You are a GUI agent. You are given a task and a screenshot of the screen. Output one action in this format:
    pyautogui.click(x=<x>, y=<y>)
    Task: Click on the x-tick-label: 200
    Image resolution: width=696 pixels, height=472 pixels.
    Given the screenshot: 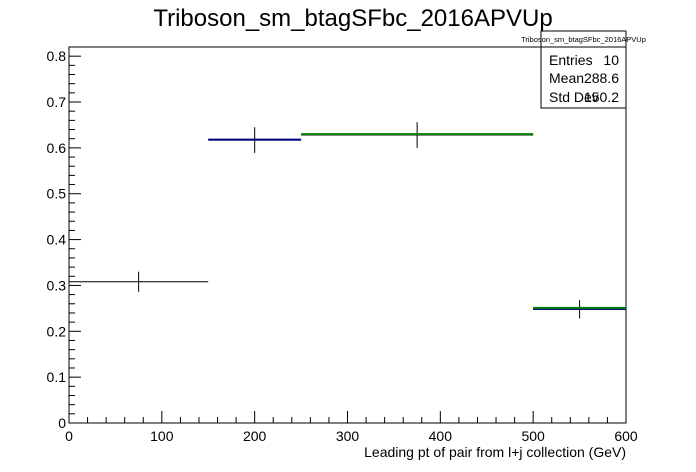 What is the action you would take?
    pyautogui.click(x=255, y=436)
    